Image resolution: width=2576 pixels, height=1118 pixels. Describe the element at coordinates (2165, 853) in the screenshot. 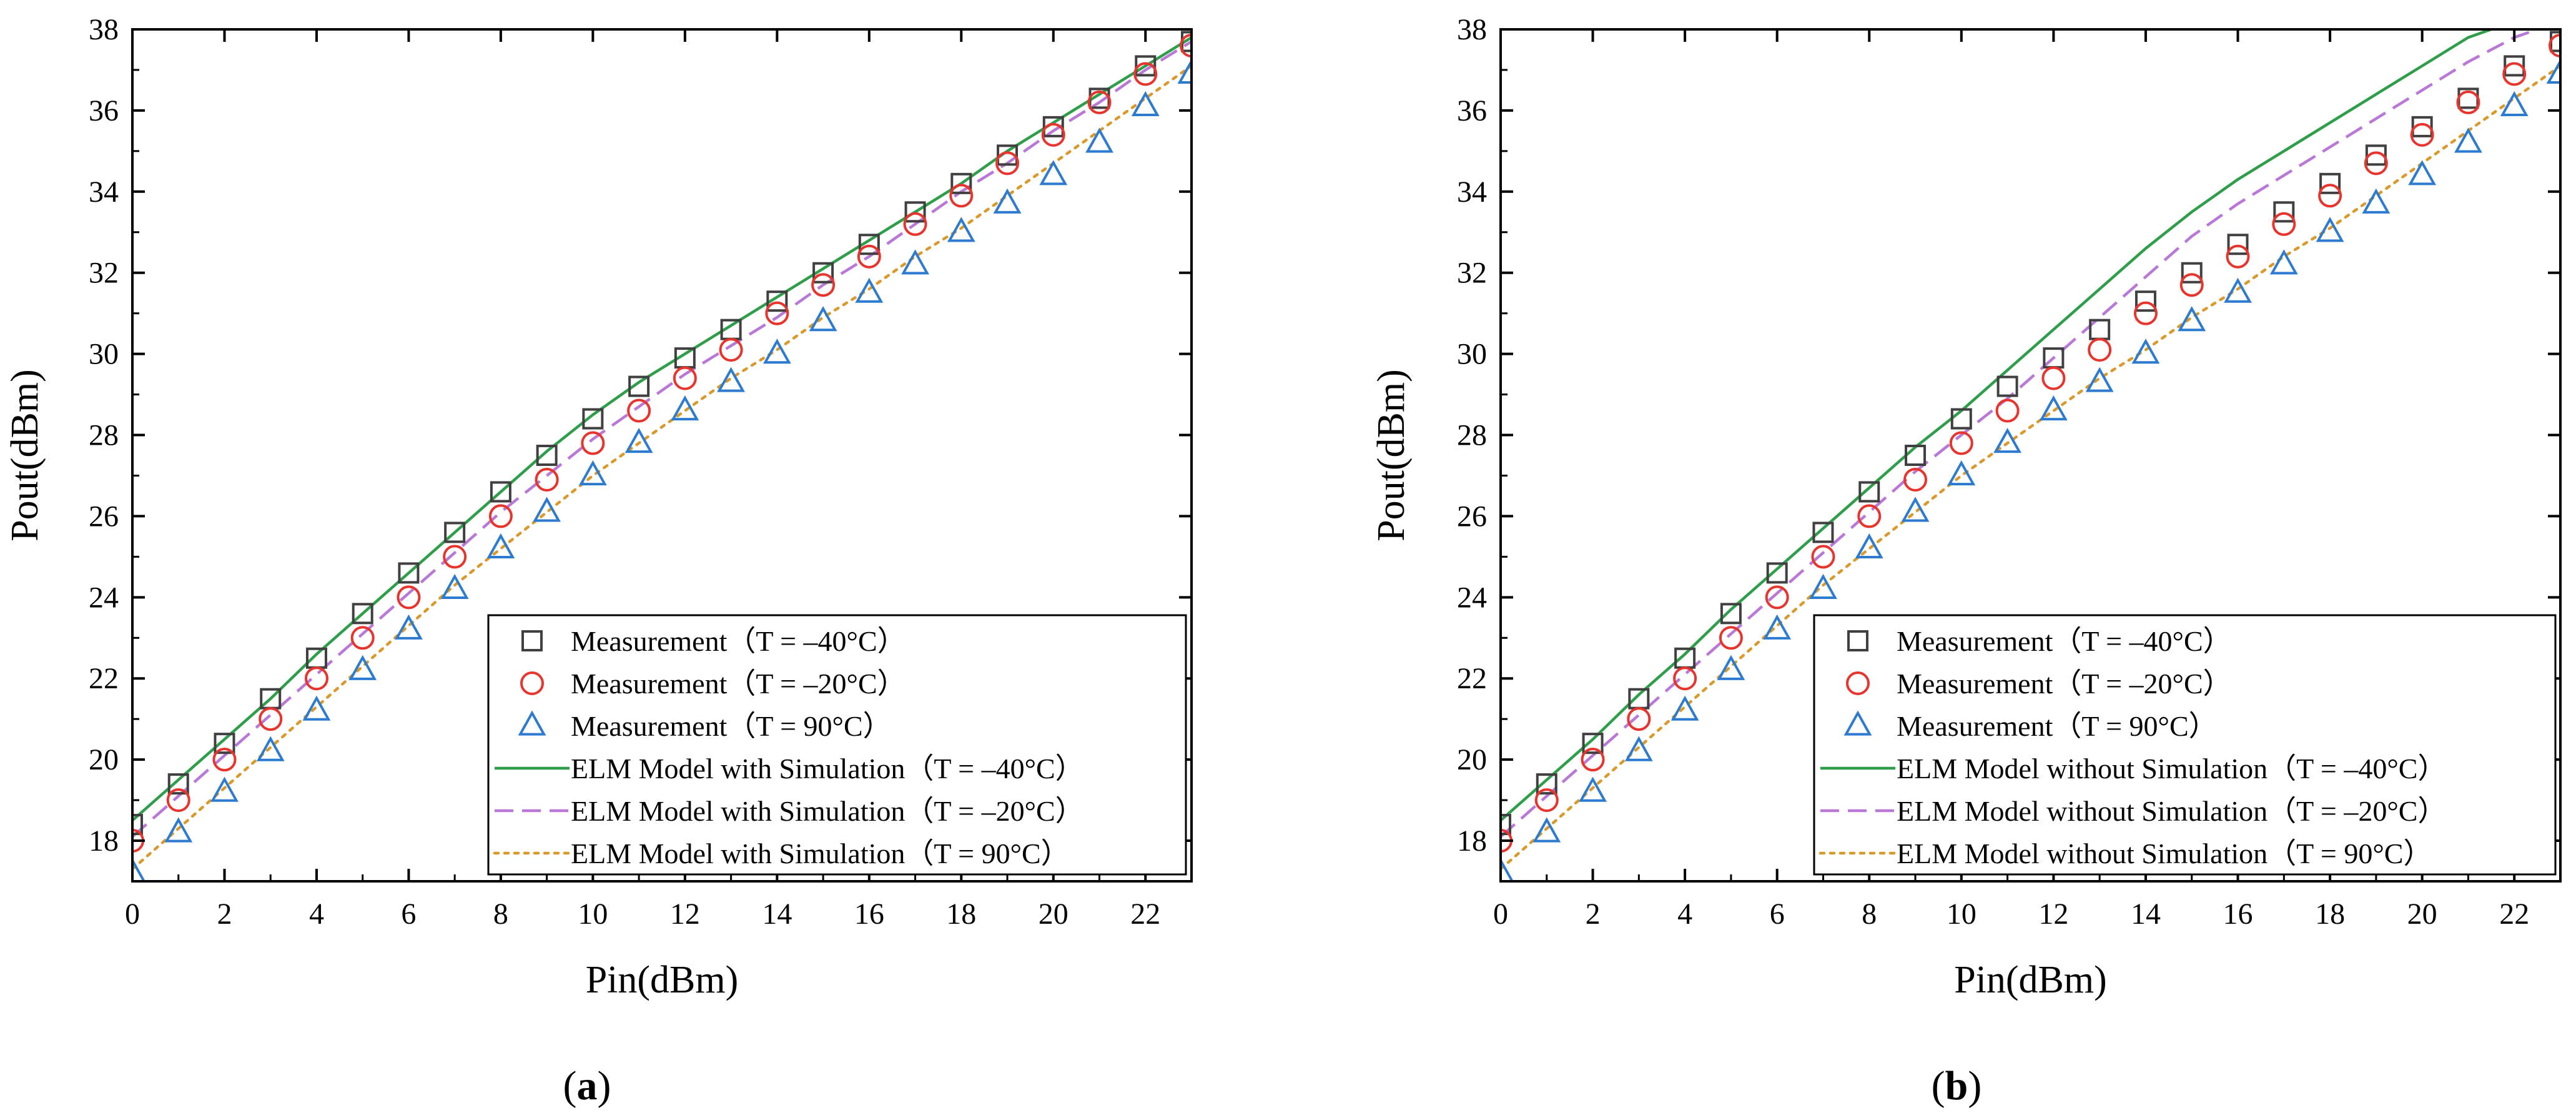

I see `legend-label: ELM Model without Simulation（T = 90°C）` at that location.